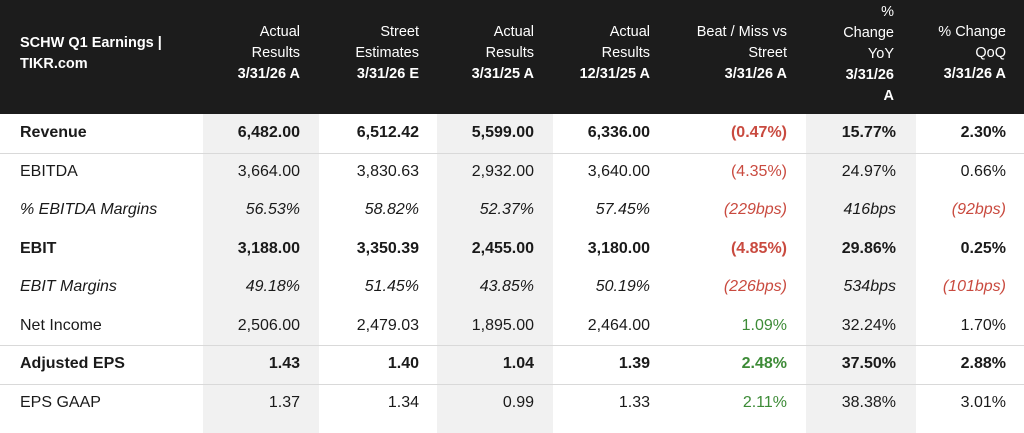 The width and height of the screenshot is (1024, 433). I want to click on cell-actual-12-31-25: 1.33, so click(634, 402).